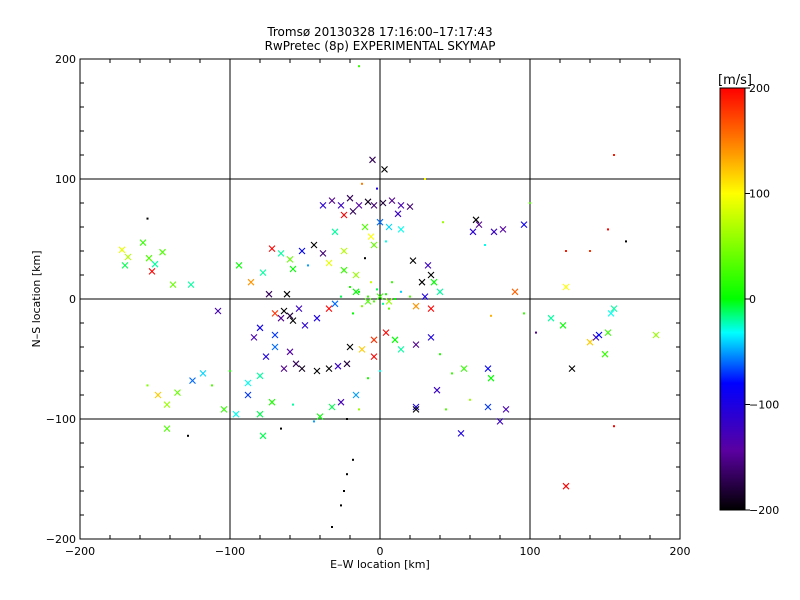  Describe the element at coordinates (80, 551) in the screenshot. I see `x-tick-label: −200` at that location.